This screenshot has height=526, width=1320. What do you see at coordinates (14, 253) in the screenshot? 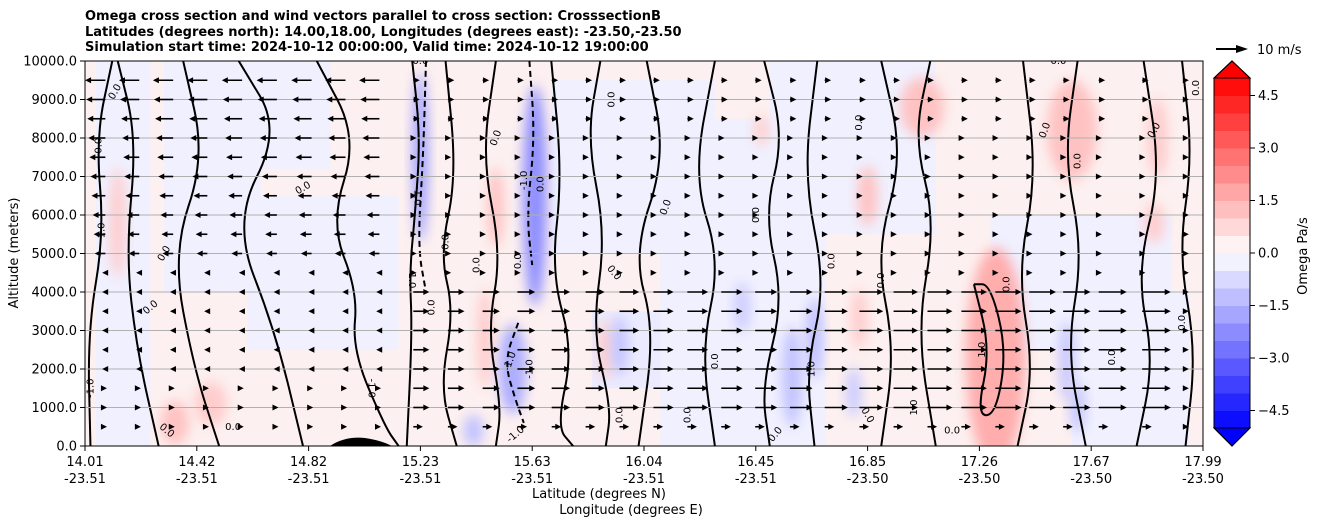
I see `y-axis-label: Altitude (meters)` at bounding box center [14, 253].